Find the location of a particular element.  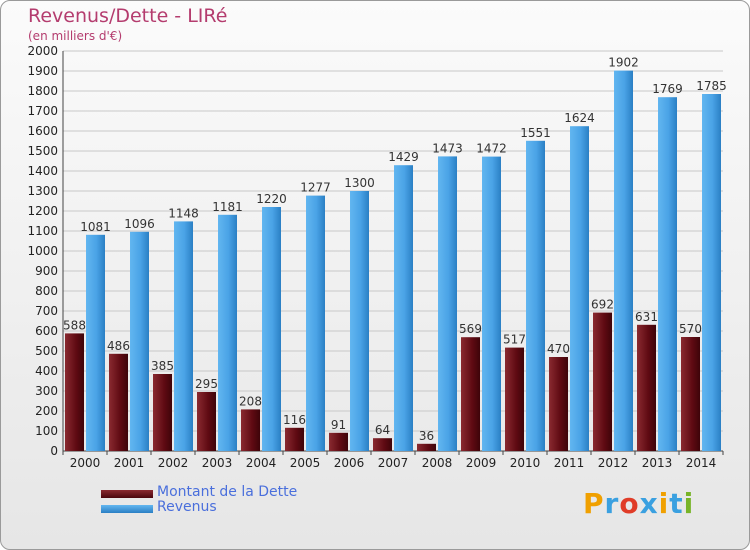

proxiti-logo: Proxiti is located at coordinates (638, 503).